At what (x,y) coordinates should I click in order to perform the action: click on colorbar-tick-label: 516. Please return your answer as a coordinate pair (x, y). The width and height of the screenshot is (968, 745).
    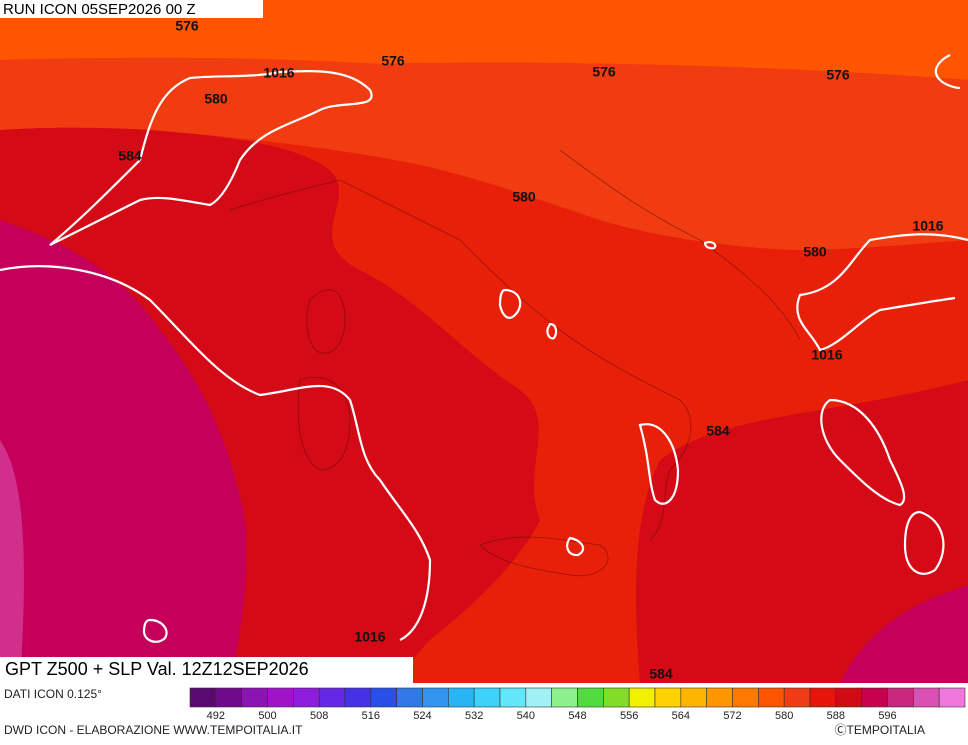
    Looking at the image, I should click on (371, 716).